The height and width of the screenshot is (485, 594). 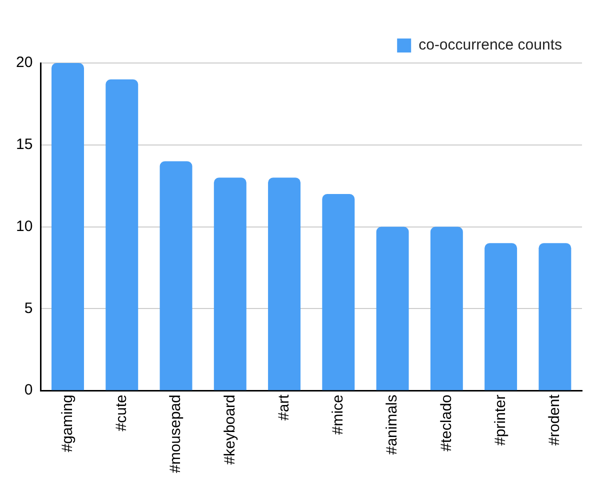 I want to click on y-tick-label: 10, so click(x=24, y=226).